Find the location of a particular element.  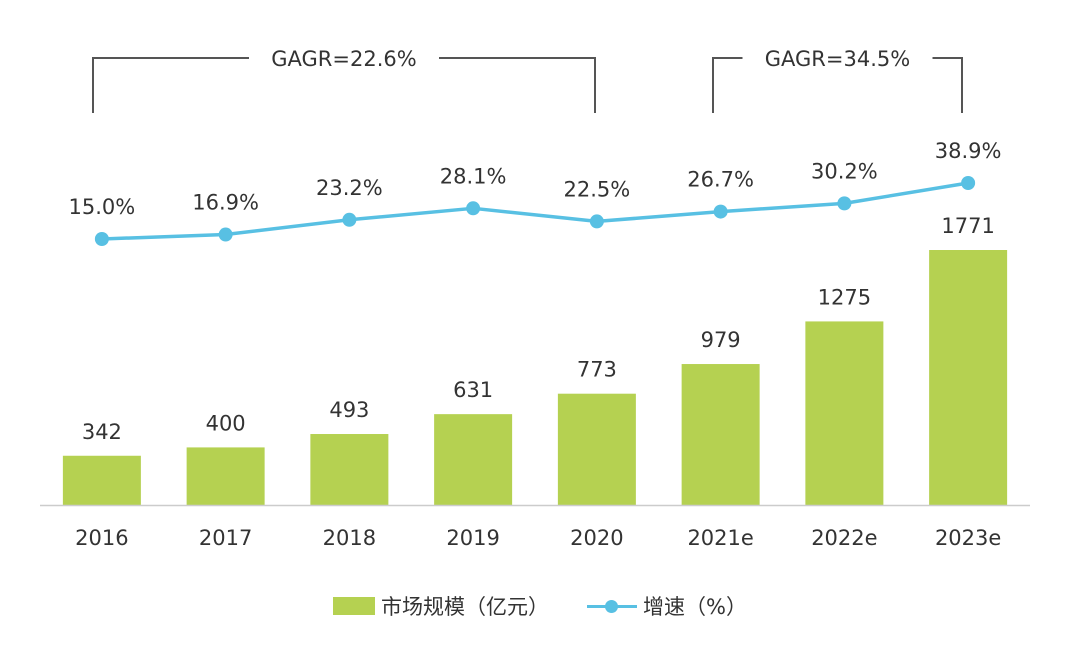

bar-2019 is located at coordinates (473, 459).